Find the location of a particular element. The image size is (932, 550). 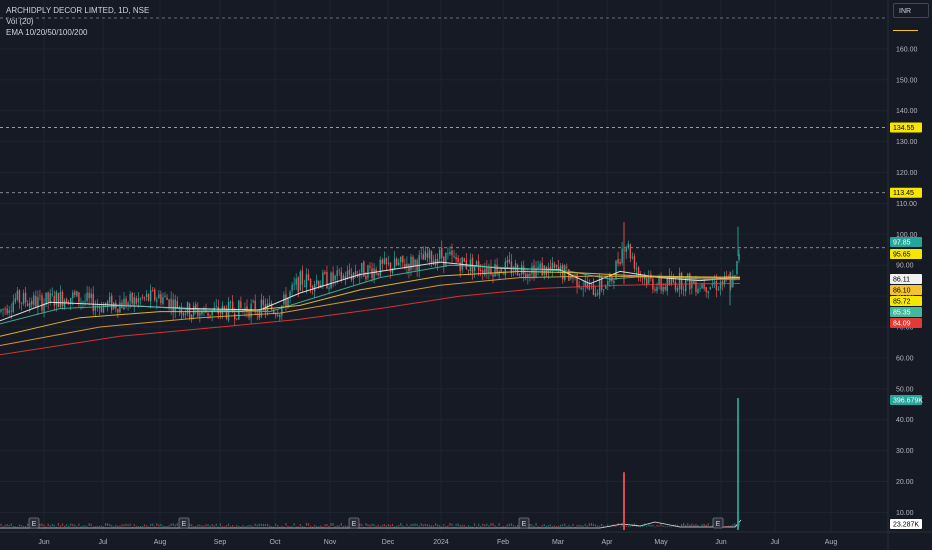

ema-lines is located at coordinates (370, 308).